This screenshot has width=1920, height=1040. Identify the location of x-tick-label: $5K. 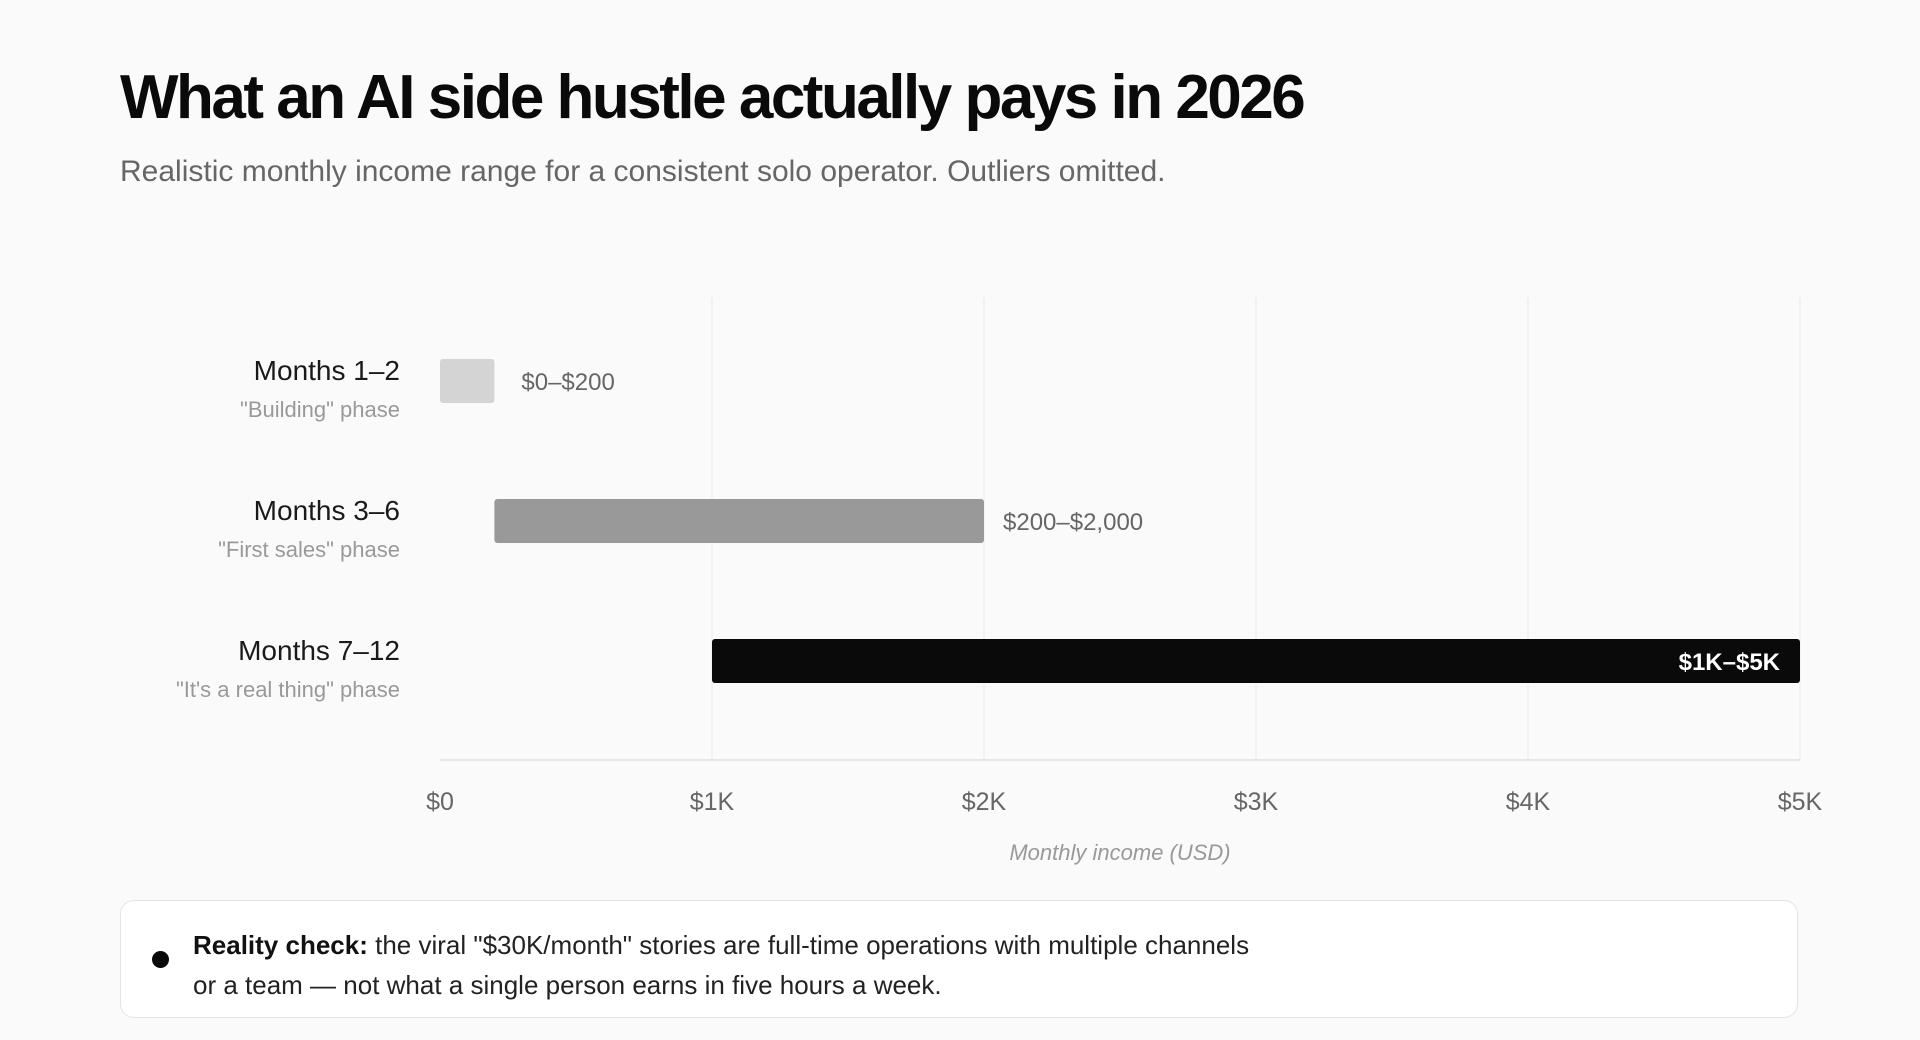
(1800, 802).